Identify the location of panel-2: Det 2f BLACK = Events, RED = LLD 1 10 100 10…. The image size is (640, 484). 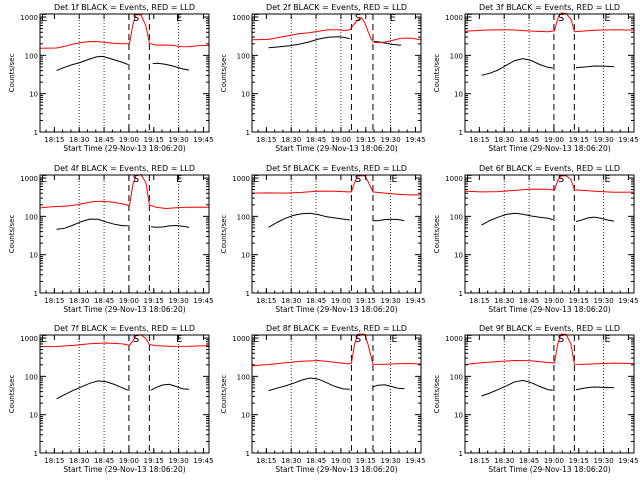
(323, 78).